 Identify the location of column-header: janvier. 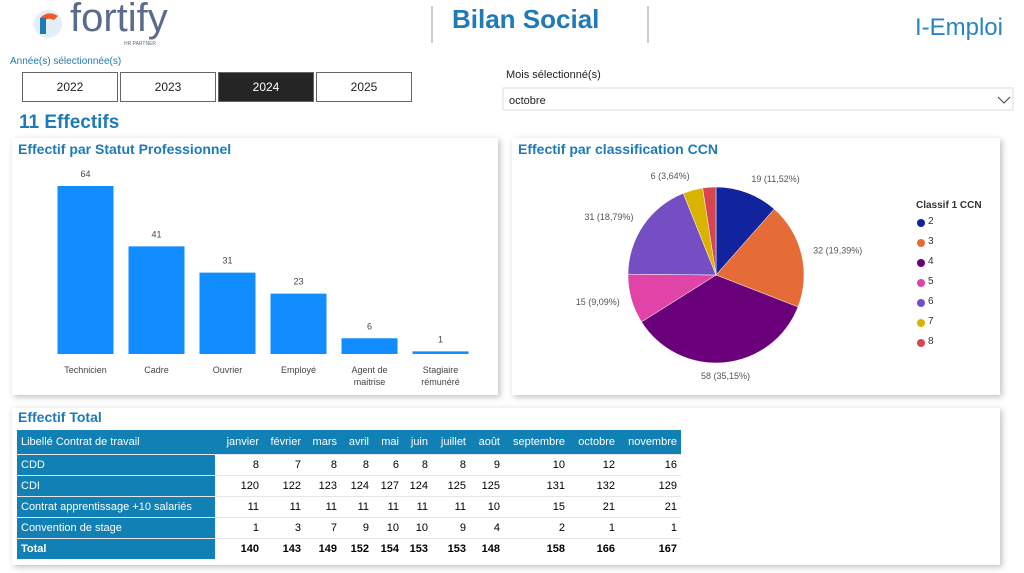
(239, 442).